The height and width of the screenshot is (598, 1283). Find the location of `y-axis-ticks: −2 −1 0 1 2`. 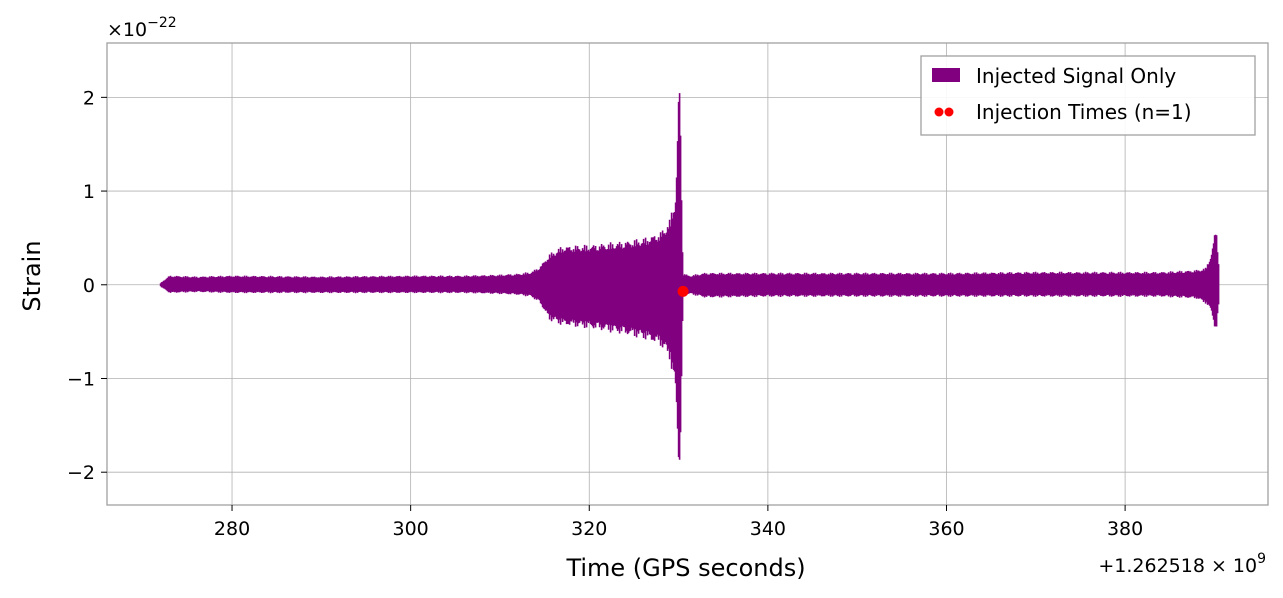

y-axis-ticks: −2 −1 0 1 2 is located at coordinates (87, 285).